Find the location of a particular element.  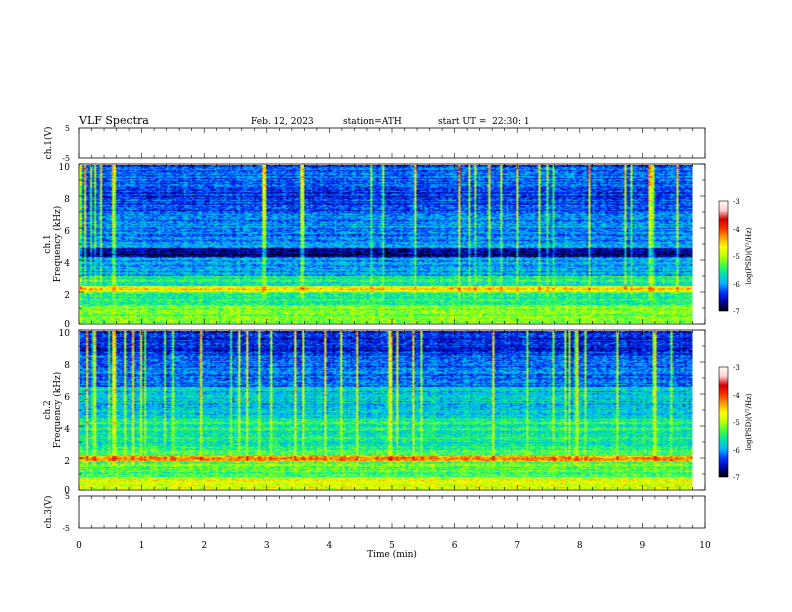

ch3-waveform-xticks is located at coordinates (392, 512).